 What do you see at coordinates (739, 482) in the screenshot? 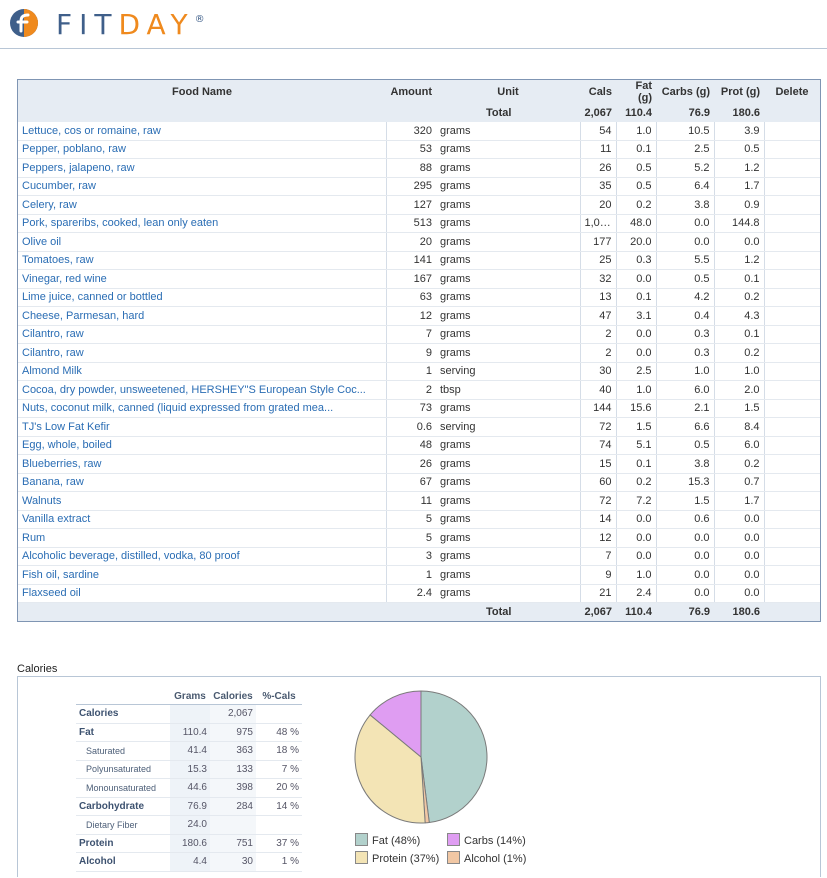
I see `food-prot: 0.7` at bounding box center [739, 482].